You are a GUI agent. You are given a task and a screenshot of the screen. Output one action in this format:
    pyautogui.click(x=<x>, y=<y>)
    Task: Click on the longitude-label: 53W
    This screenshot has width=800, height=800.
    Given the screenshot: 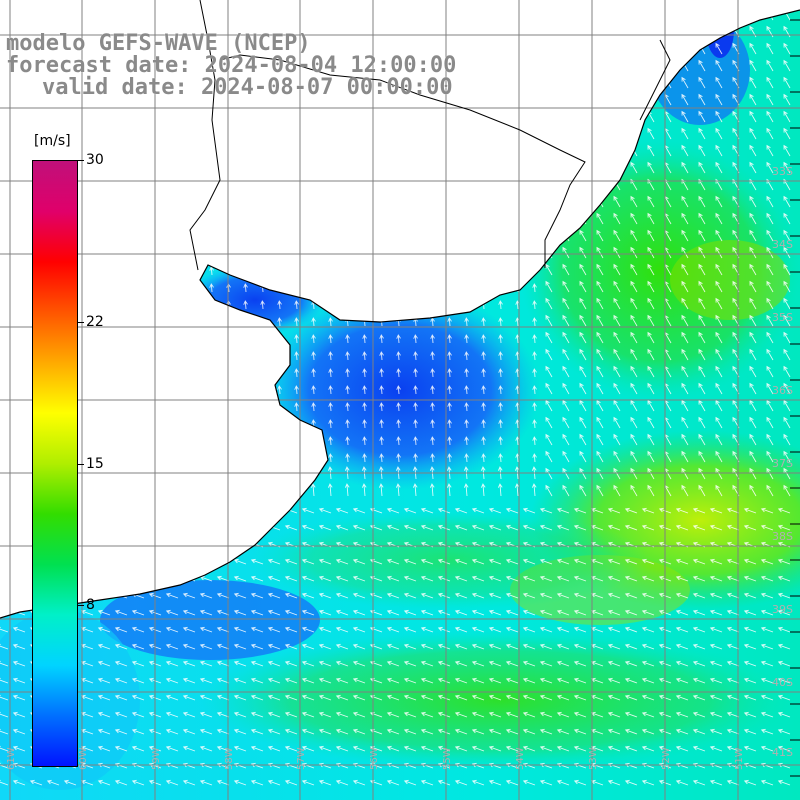 What is the action you would take?
    pyautogui.click(x=593, y=758)
    